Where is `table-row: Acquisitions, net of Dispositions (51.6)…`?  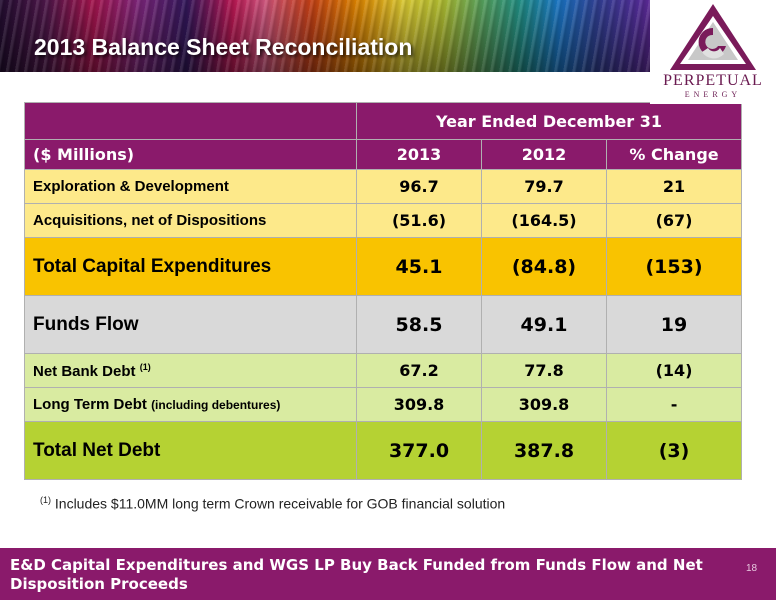
table-row: Acquisitions, net of Dispositions (51.6)… is located at coordinates (383, 220).